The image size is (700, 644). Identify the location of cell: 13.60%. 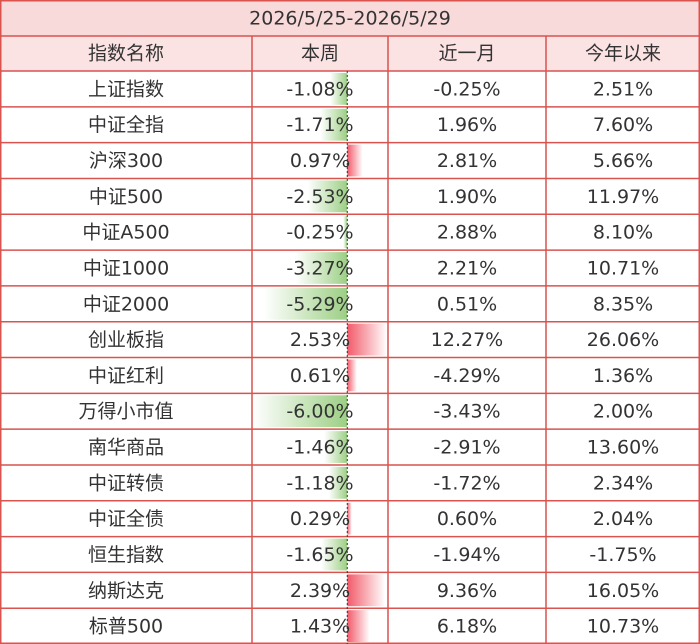
(623, 448).